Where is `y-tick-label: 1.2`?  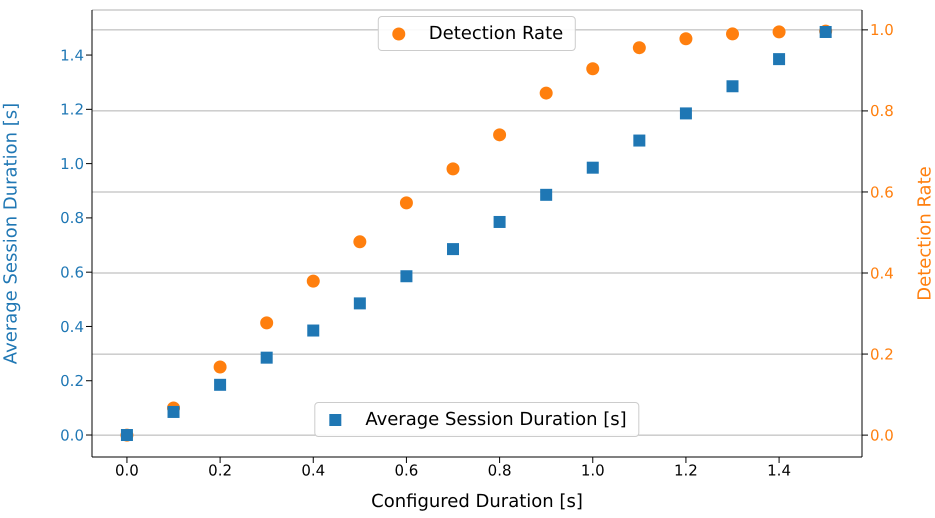
y-tick-label: 1.2 is located at coordinates (72, 109).